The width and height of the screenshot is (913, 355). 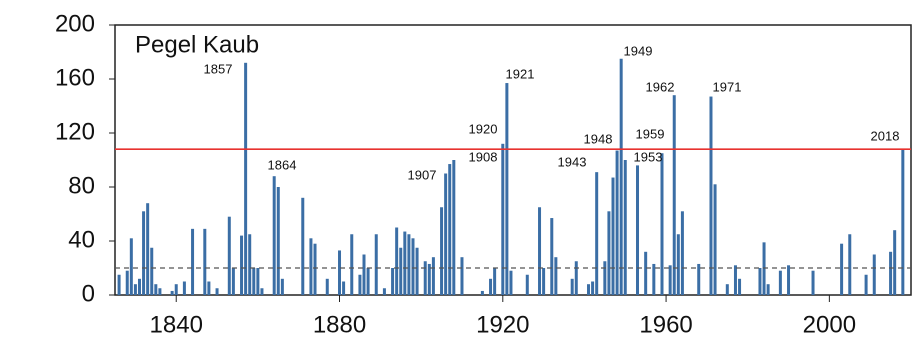 I want to click on y-tick-label: 0, so click(x=88, y=293).